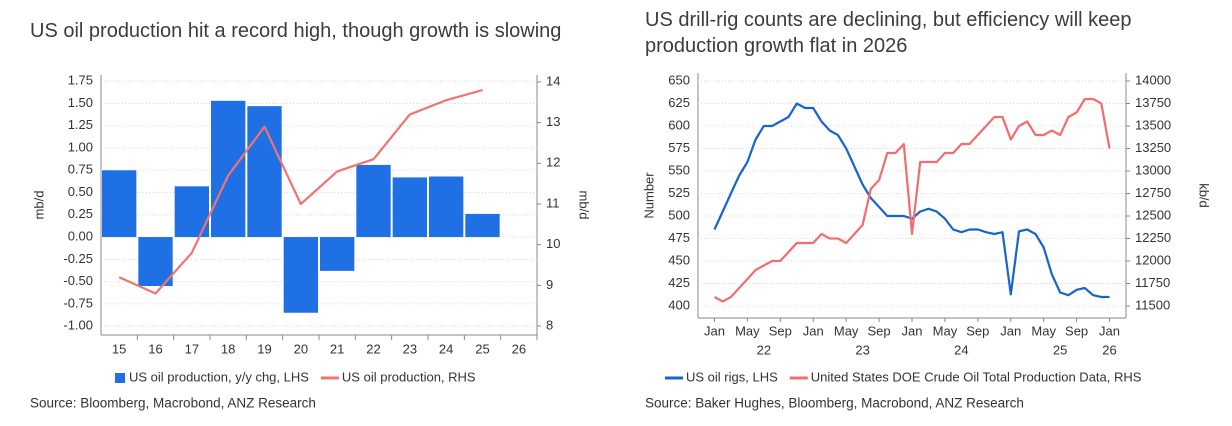  Describe the element at coordinates (553, 121) in the screenshot. I see `y2-tick-label: 13` at that location.